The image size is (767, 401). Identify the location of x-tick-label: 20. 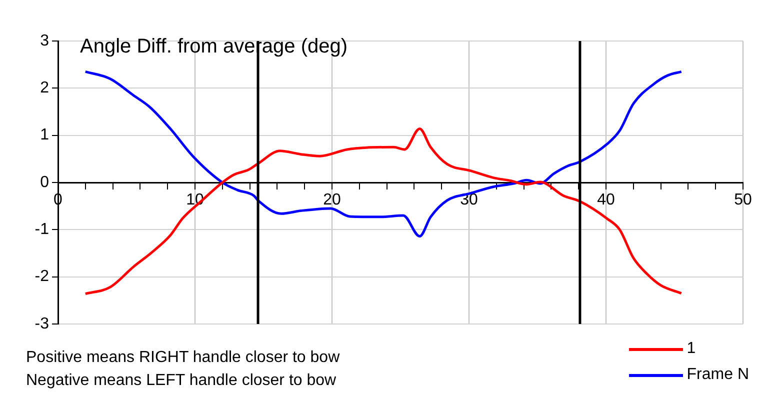
(332, 200).